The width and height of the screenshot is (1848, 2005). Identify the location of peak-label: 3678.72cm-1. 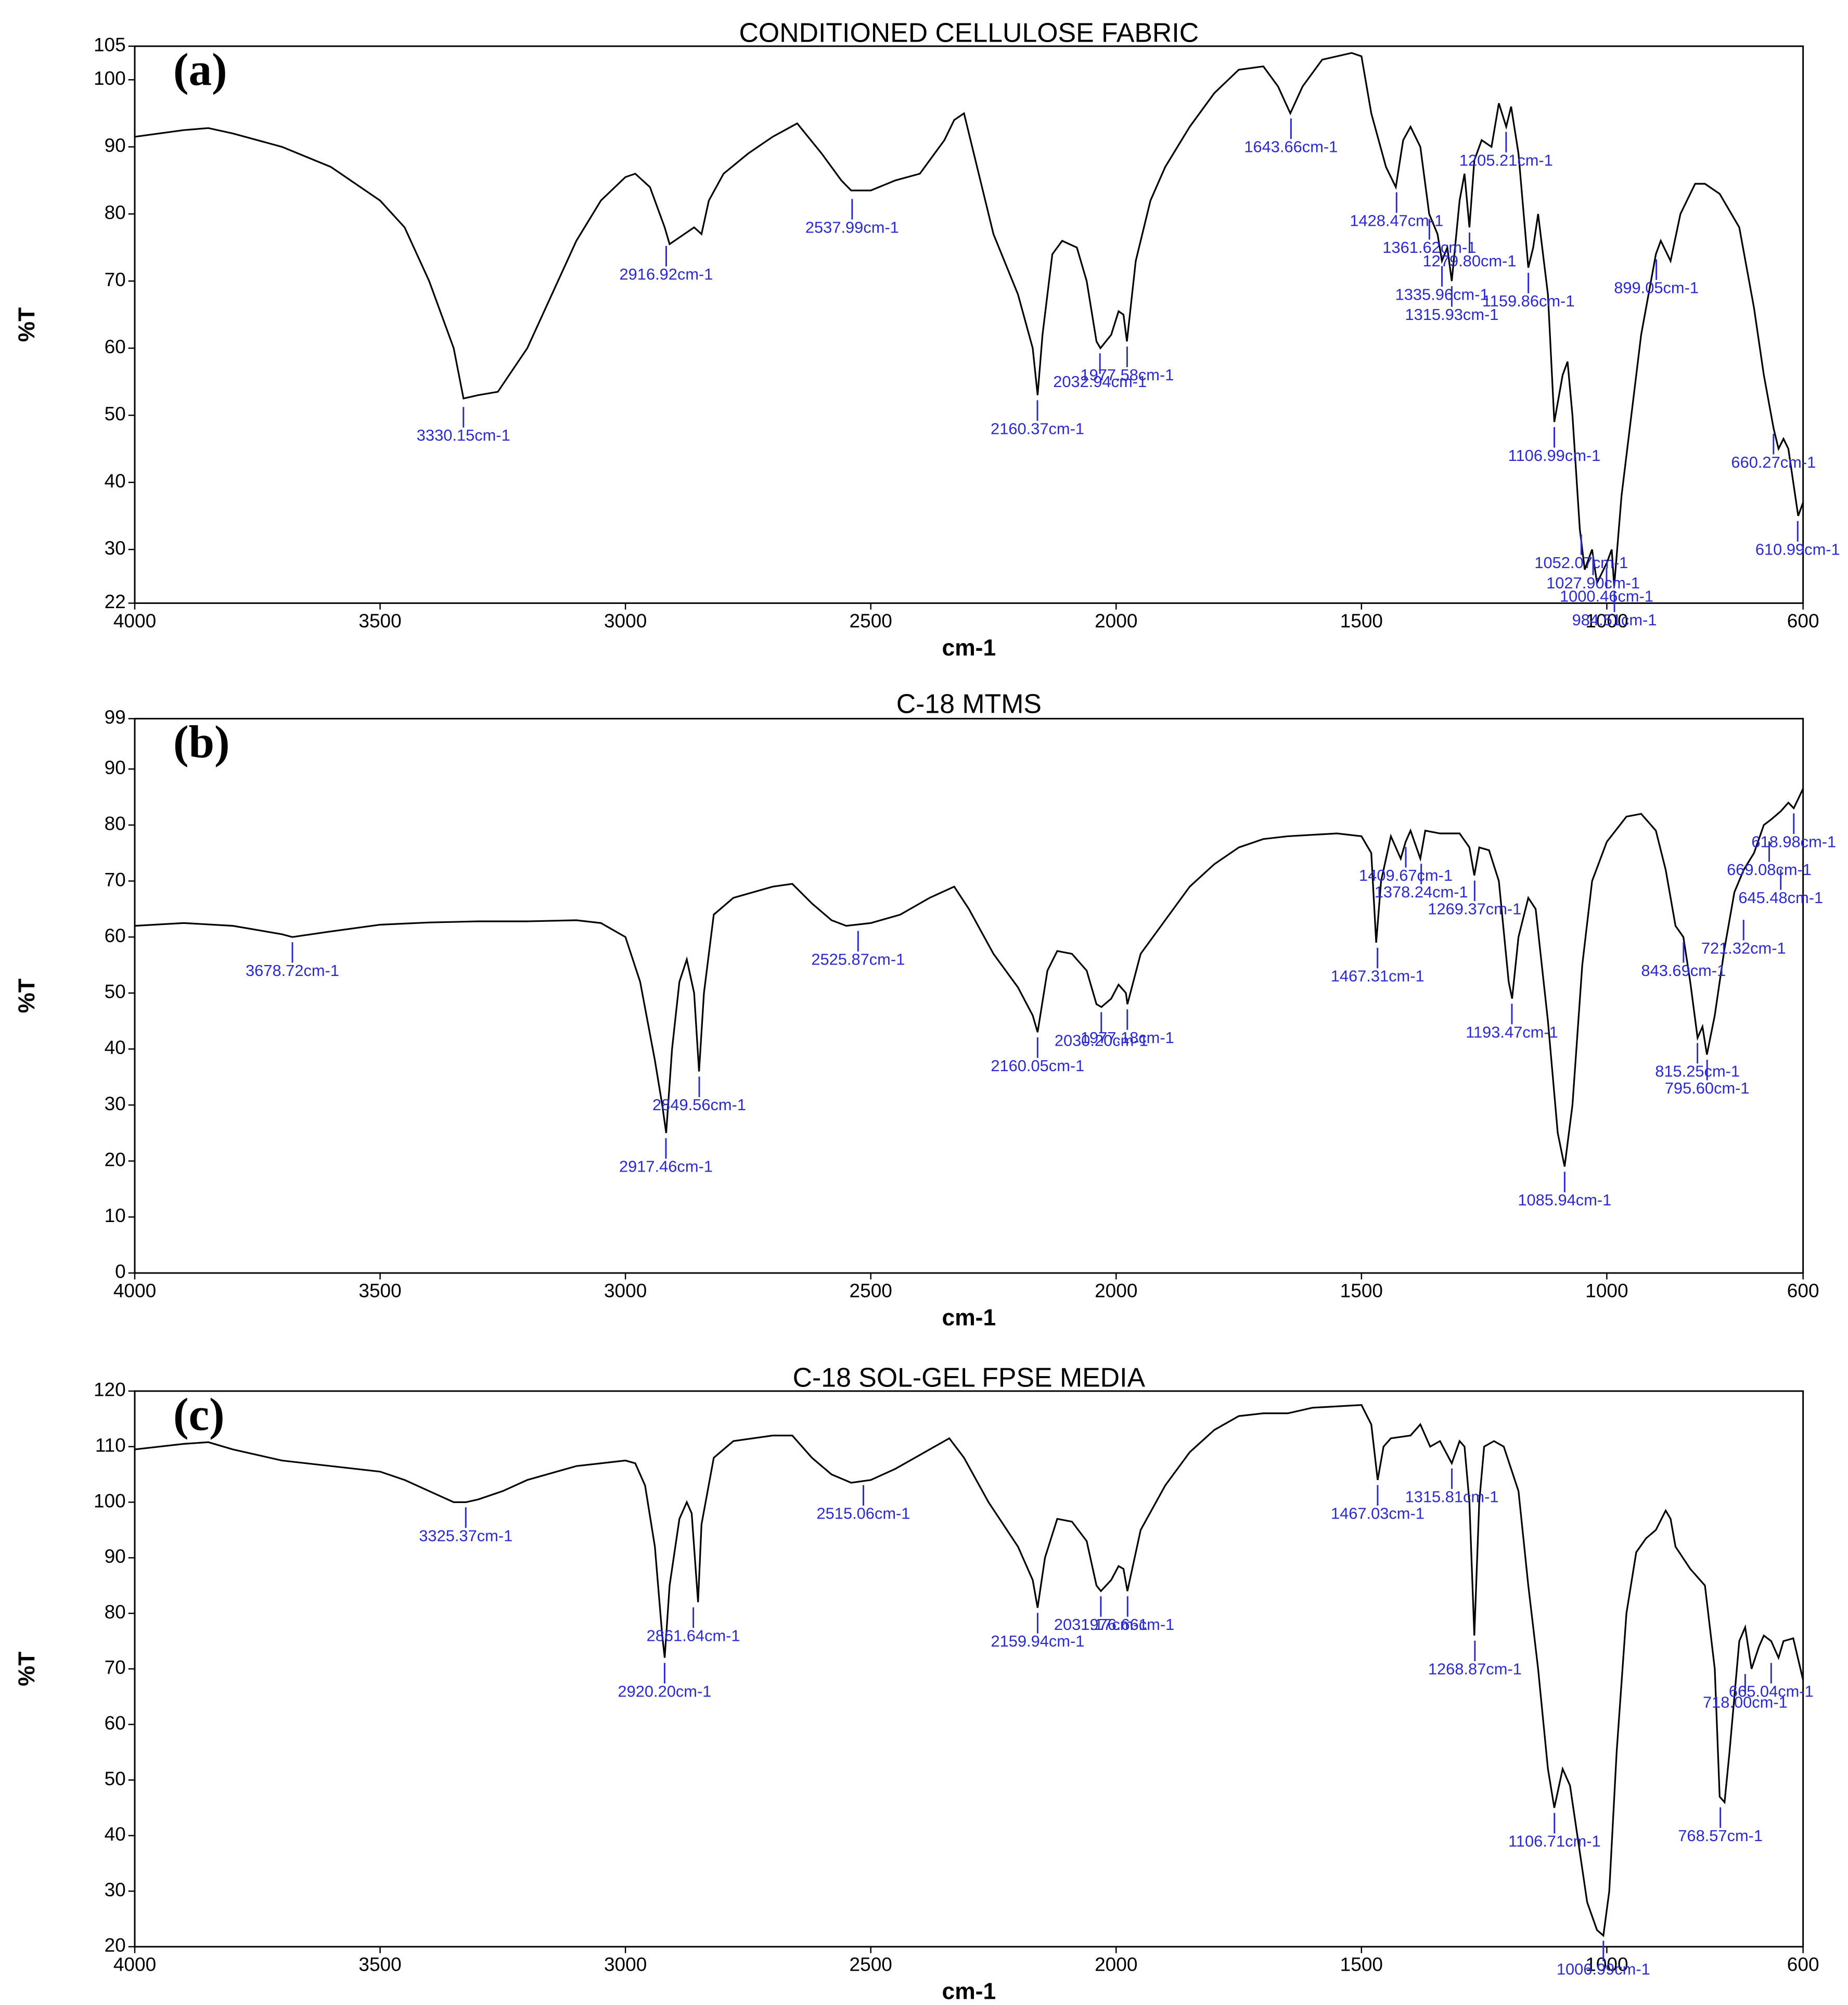
(292, 970).